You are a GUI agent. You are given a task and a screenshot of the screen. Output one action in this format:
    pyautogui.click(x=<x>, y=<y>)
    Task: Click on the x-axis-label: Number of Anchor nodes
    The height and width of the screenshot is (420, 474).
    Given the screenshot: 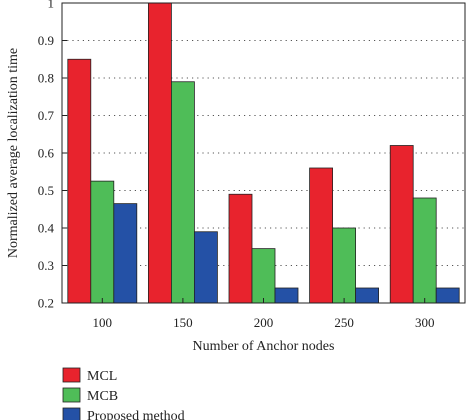 What is the action you would take?
    pyautogui.click(x=264, y=346)
    